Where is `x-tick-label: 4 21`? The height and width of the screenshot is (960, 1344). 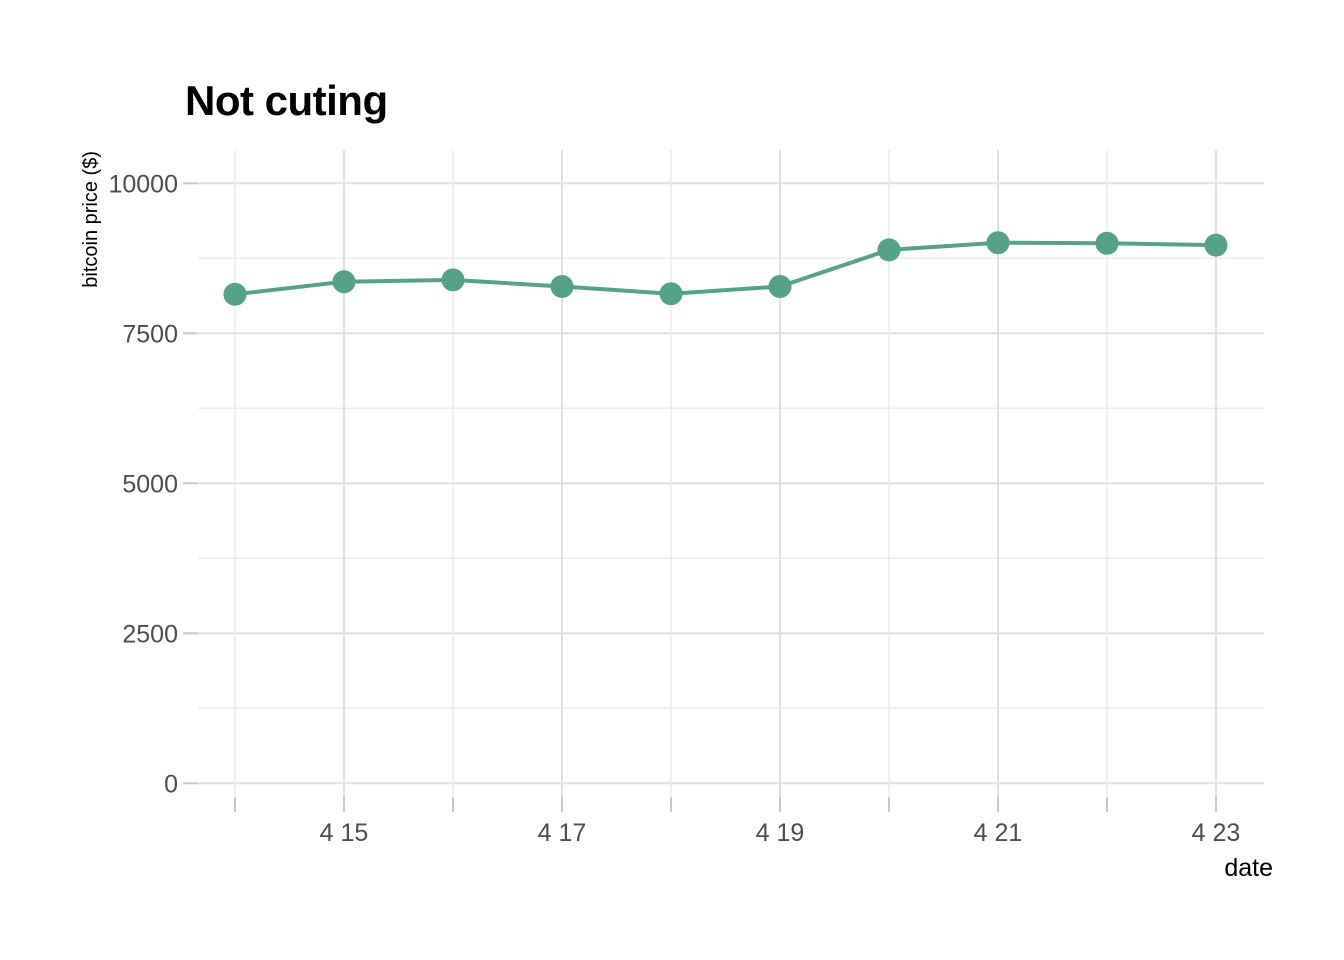 x-tick-label: 4 21 is located at coordinates (998, 833).